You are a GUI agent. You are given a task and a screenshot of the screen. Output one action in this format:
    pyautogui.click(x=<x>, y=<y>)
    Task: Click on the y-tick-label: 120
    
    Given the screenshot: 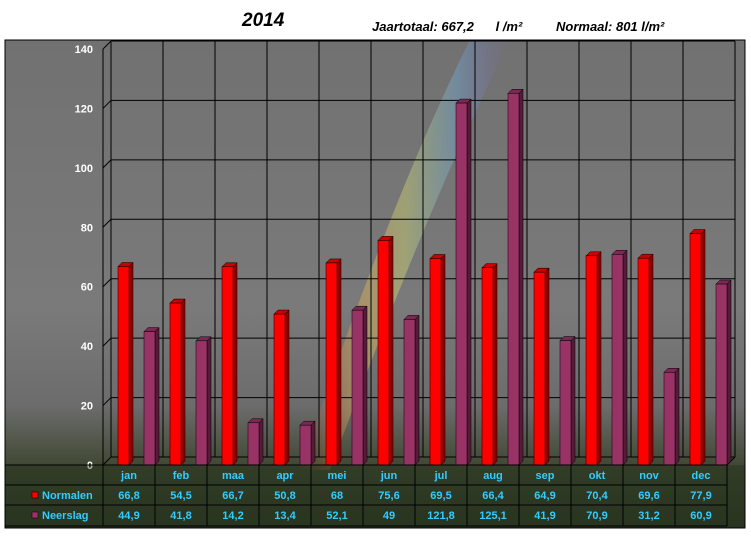 What is the action you would take?
    pyautogui.click(x=84, y=109)
    